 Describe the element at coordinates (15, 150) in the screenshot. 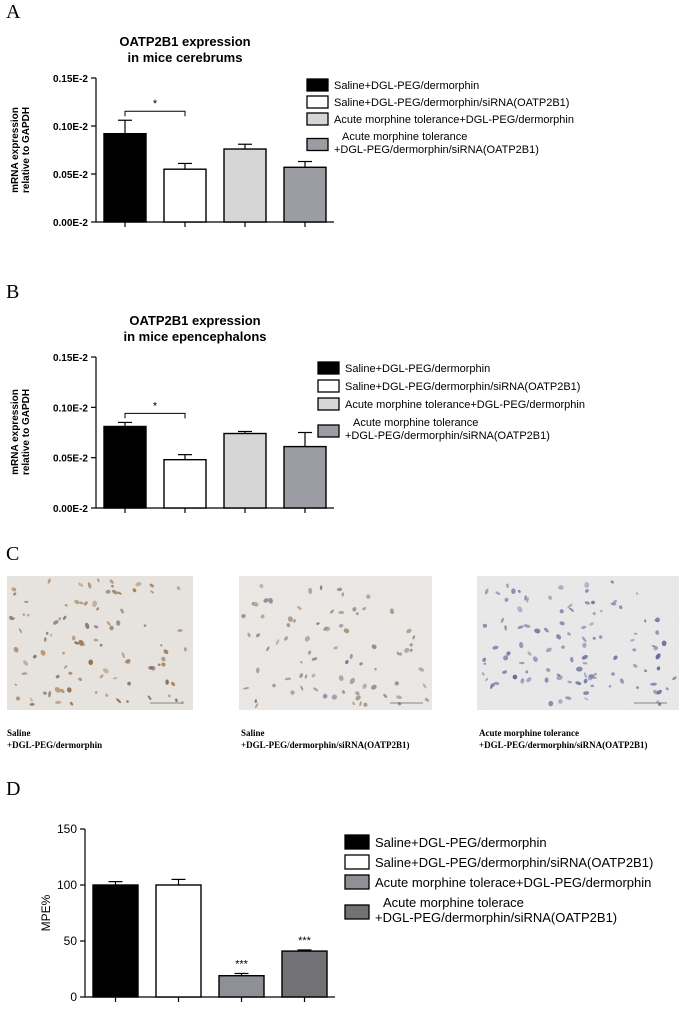

I see `y-axis-label-line-1: mRNA expression` at that location.